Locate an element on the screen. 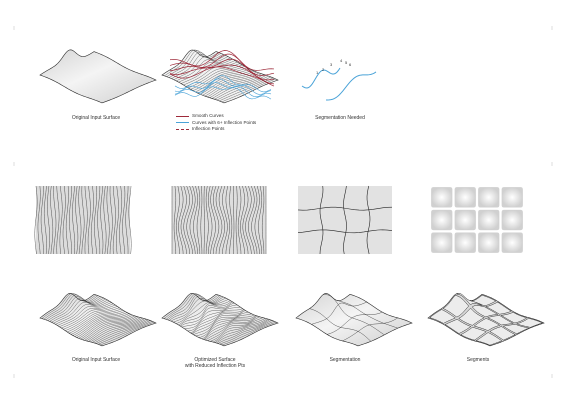  legend-item-smooth: Smooth Curves is located at coordinates (216, 116).